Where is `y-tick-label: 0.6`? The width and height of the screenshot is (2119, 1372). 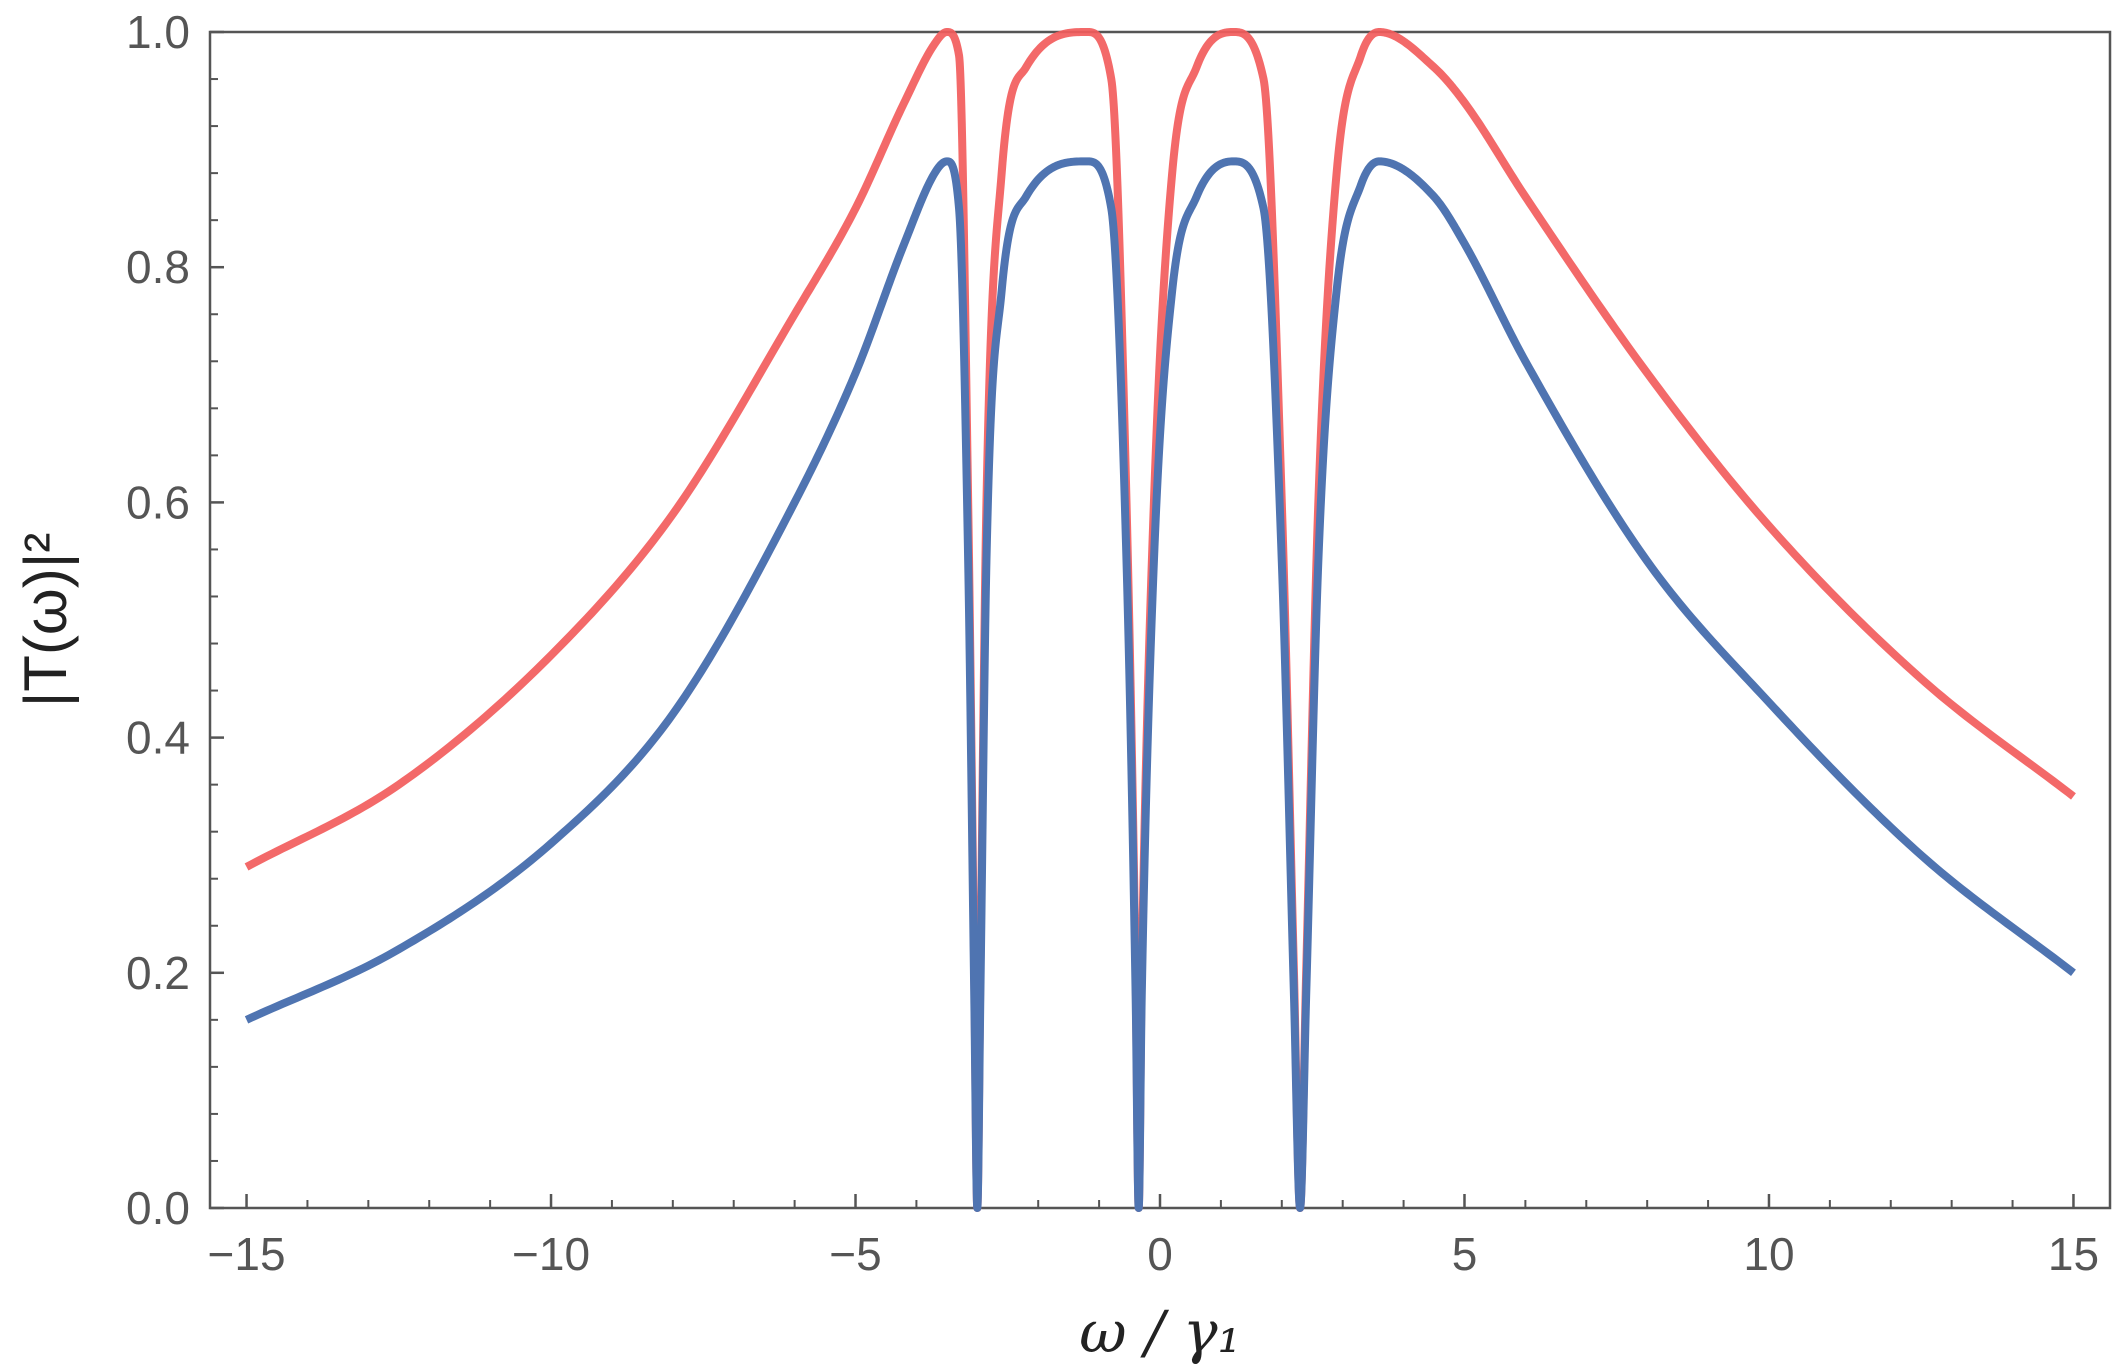
y-tick-label: 0.6 is located at coordinates (158, 502).